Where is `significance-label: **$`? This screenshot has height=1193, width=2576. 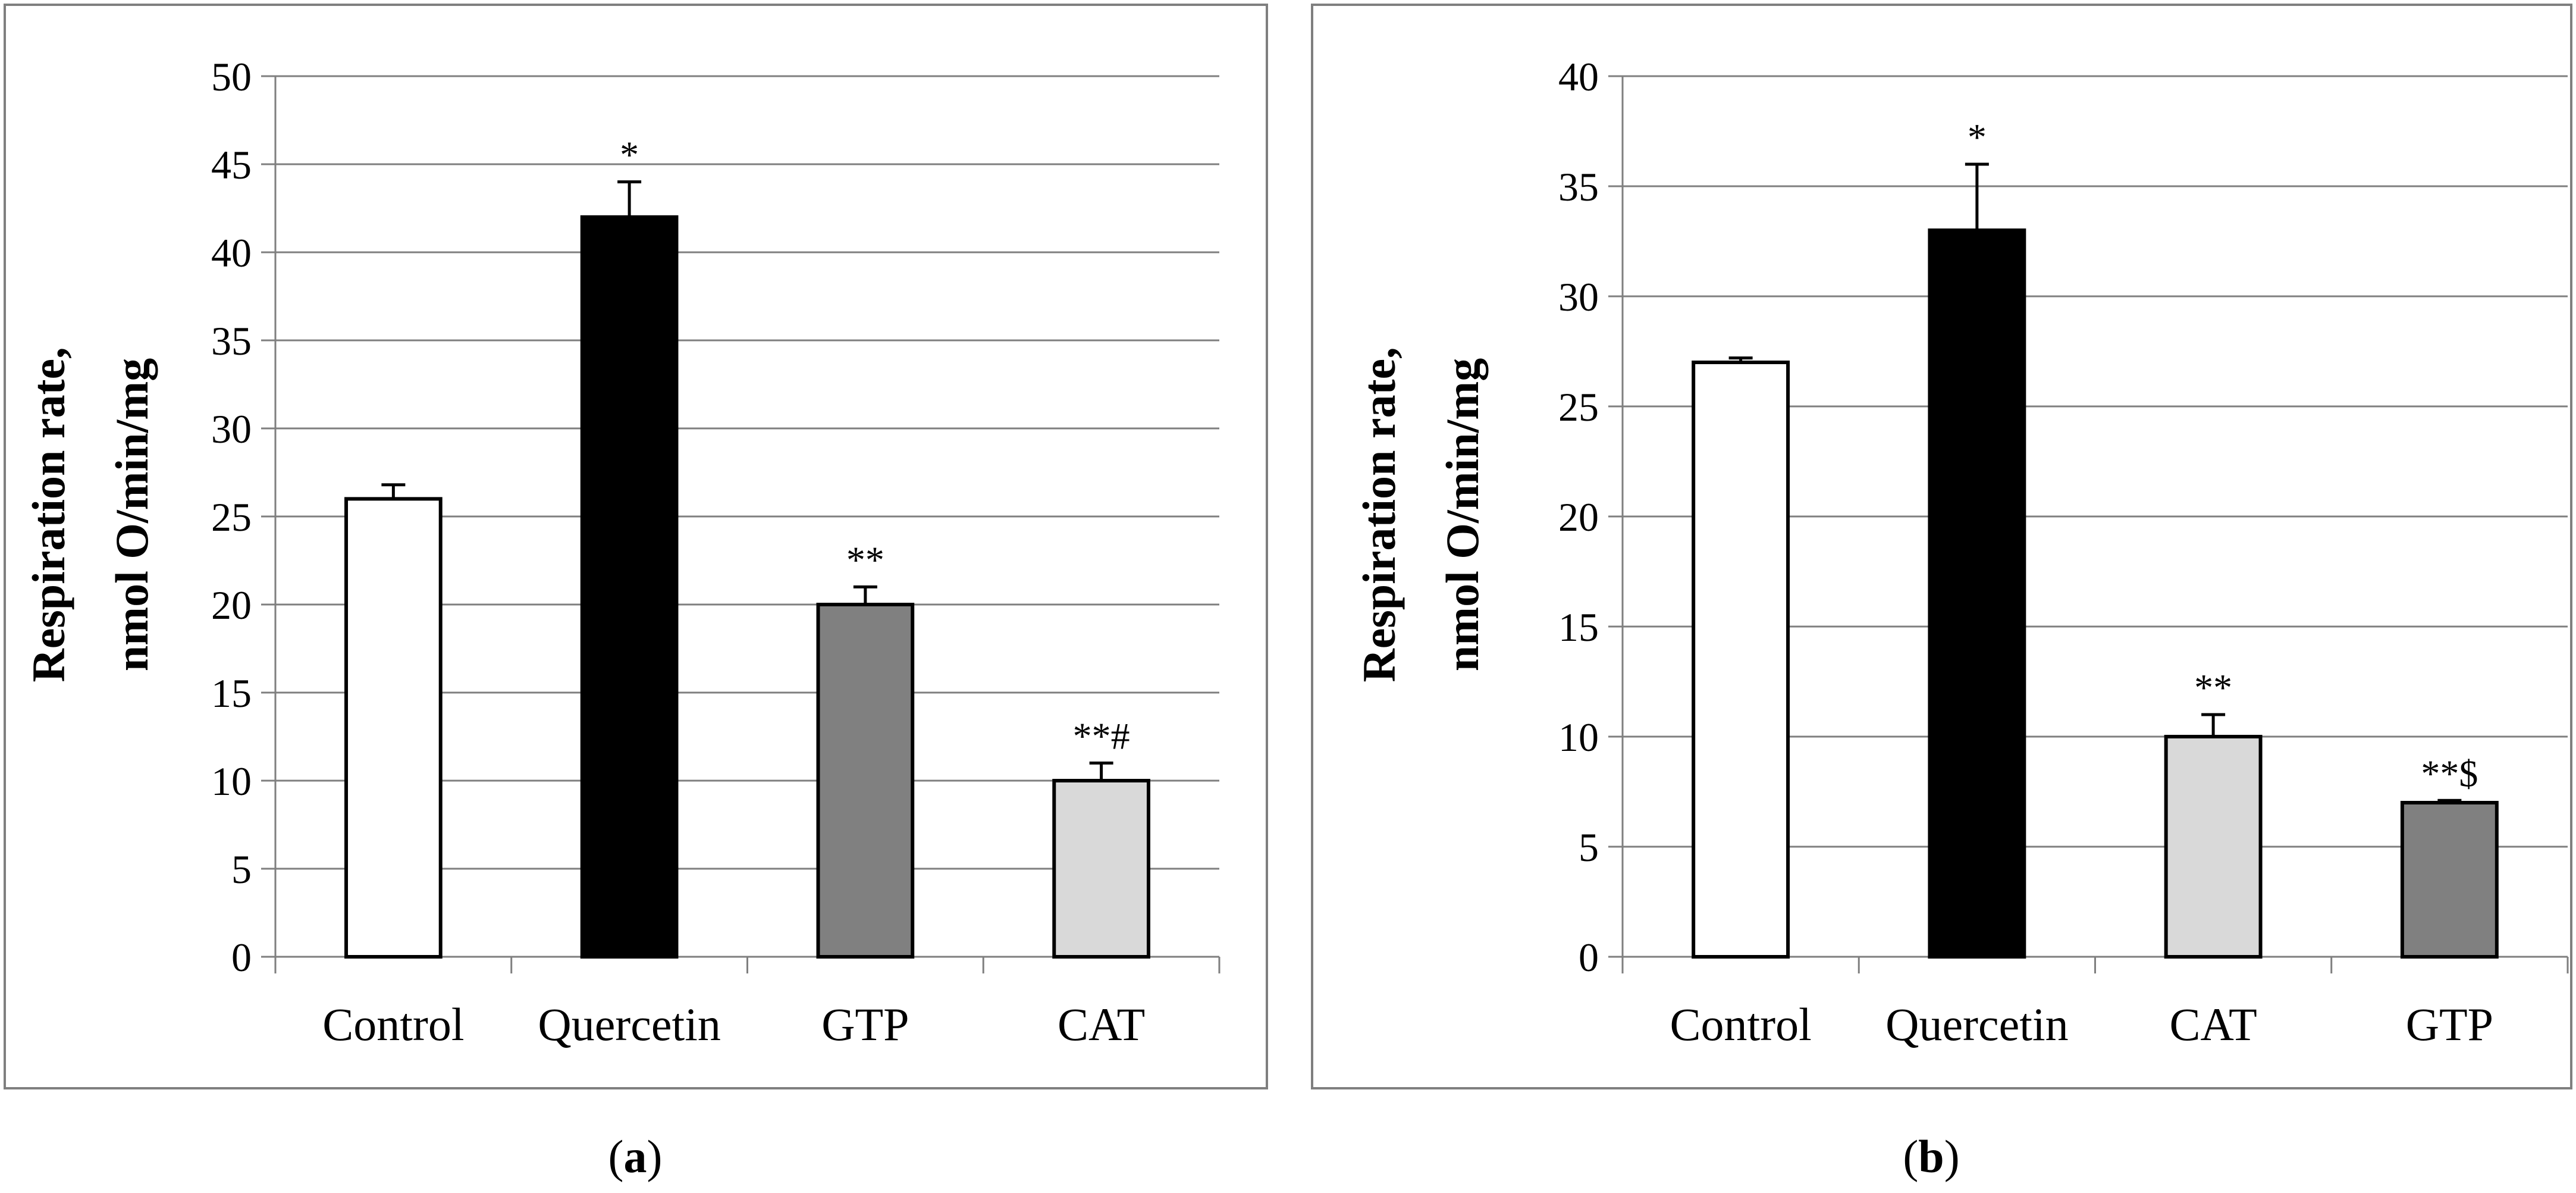
significance-label: **$ is located at coordinates (2449, 773).